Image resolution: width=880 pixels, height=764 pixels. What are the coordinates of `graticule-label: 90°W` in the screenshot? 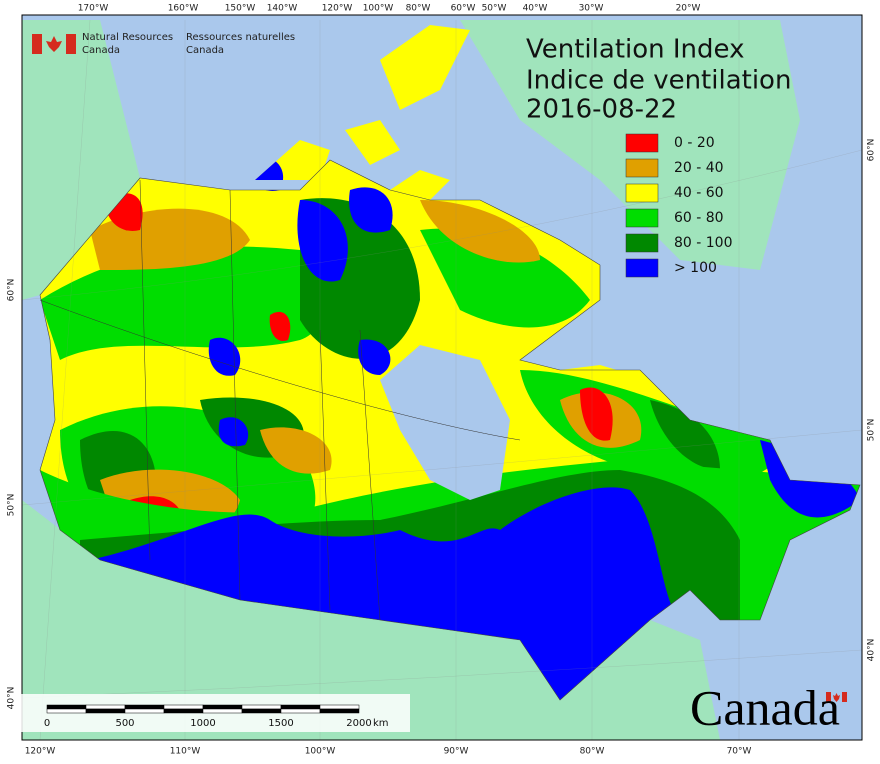 It's located at (456, 752).